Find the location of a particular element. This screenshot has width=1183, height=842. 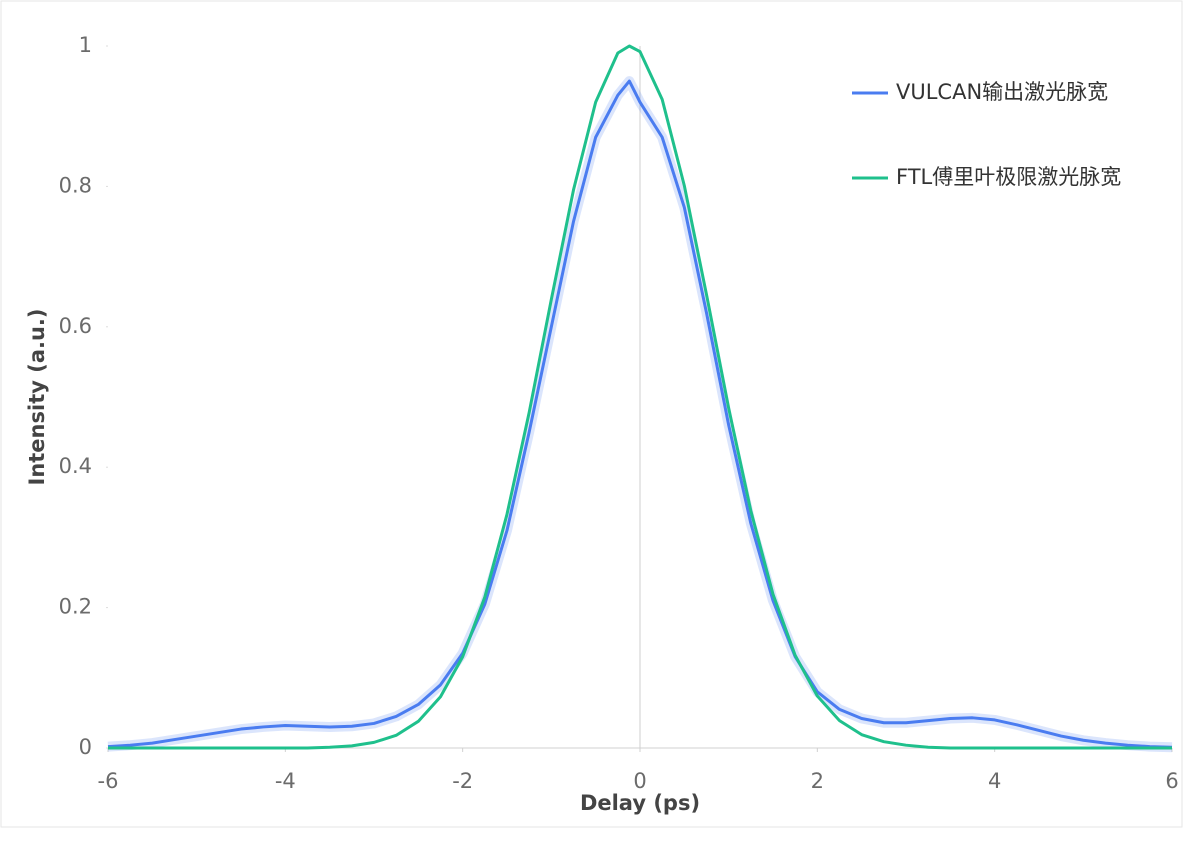

x-axis-title: Delay (ps) is located at coordinates (640, 803).